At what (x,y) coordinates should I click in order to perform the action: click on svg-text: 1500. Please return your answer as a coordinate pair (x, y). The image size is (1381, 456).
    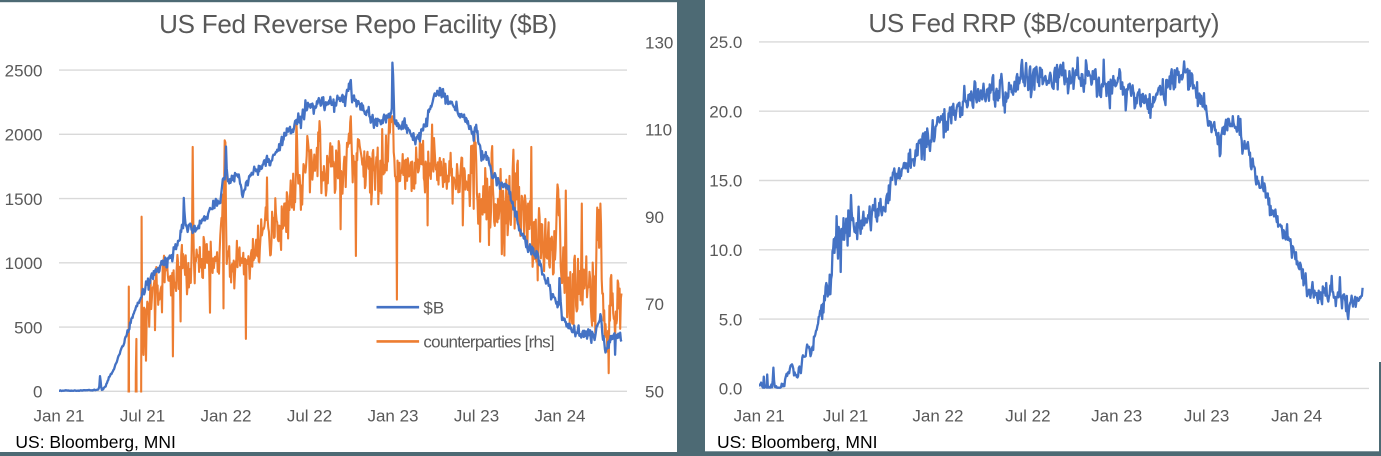
    Looking at the image, I should click on (24, 199).